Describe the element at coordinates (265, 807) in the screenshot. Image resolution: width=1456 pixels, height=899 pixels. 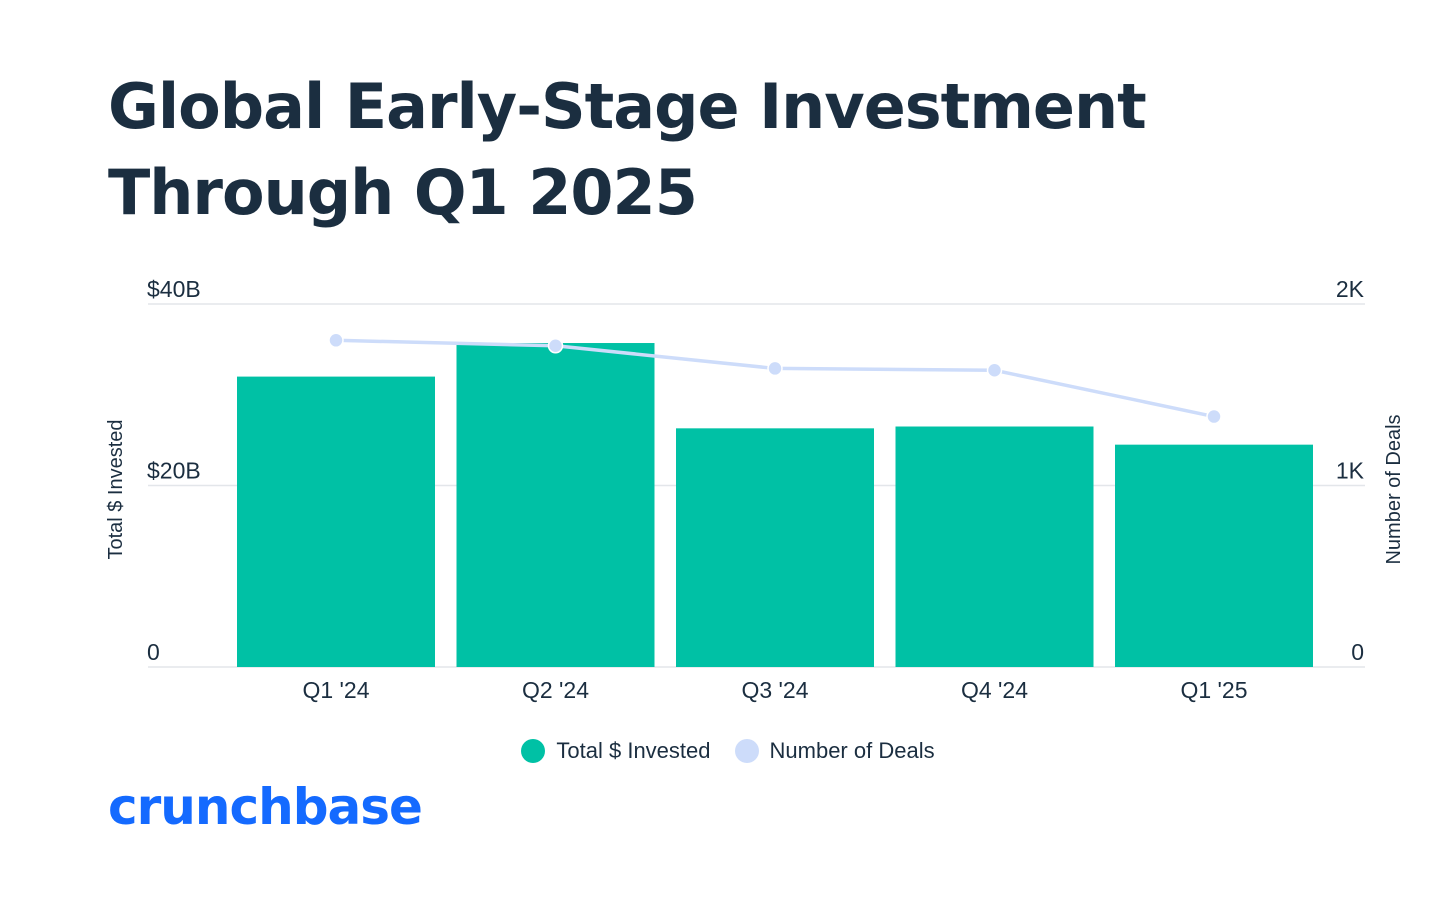
I see `crunchbase-logo: crunchbase` at that location.